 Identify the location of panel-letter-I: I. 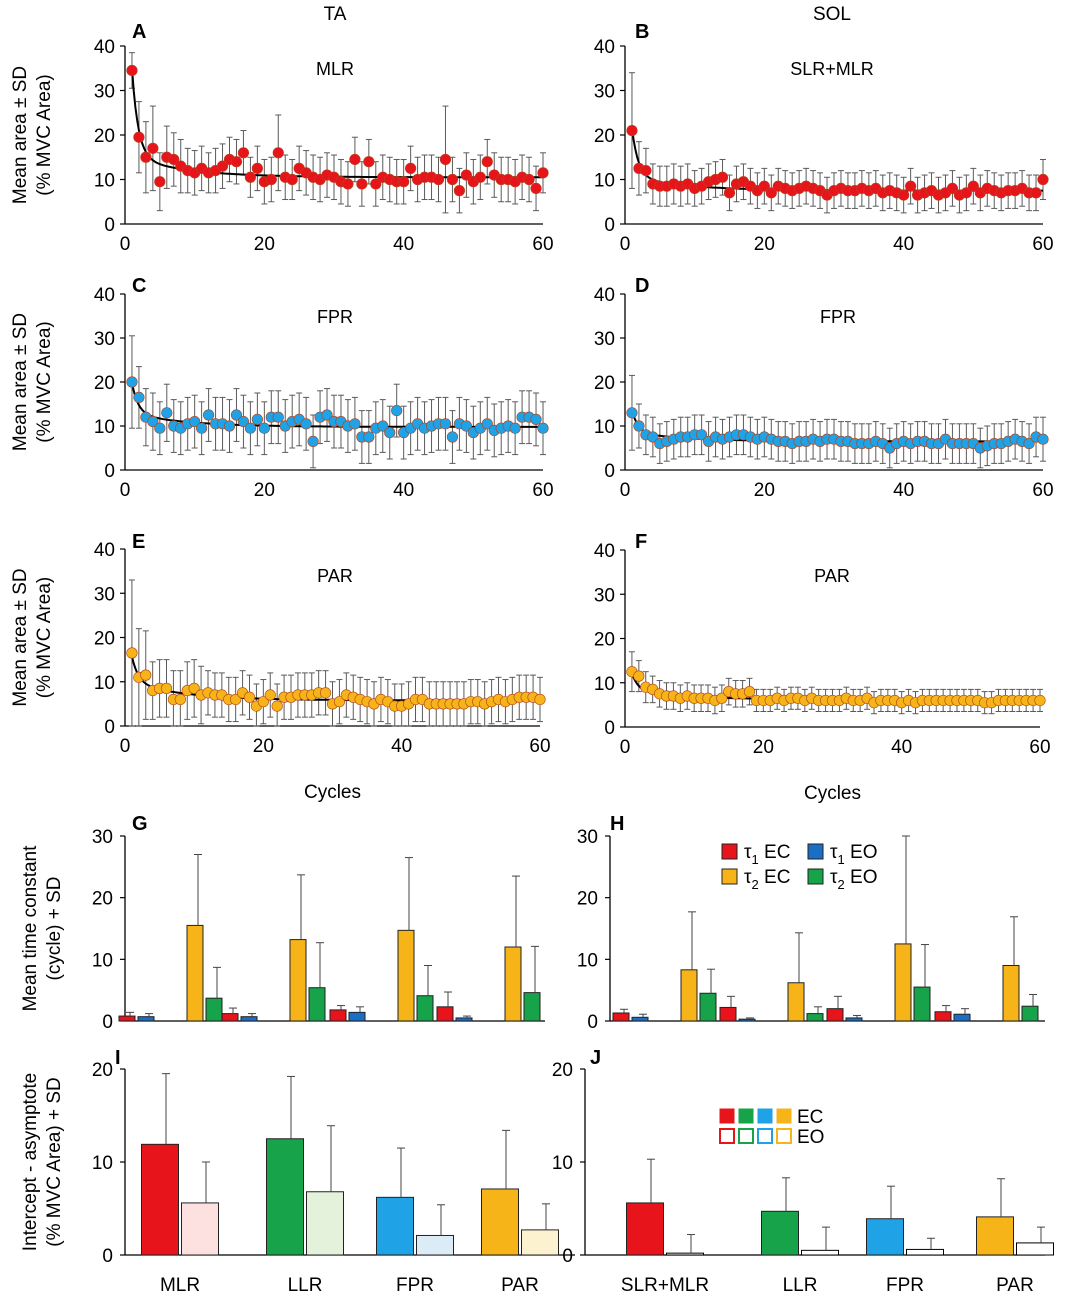
(118, 1058).